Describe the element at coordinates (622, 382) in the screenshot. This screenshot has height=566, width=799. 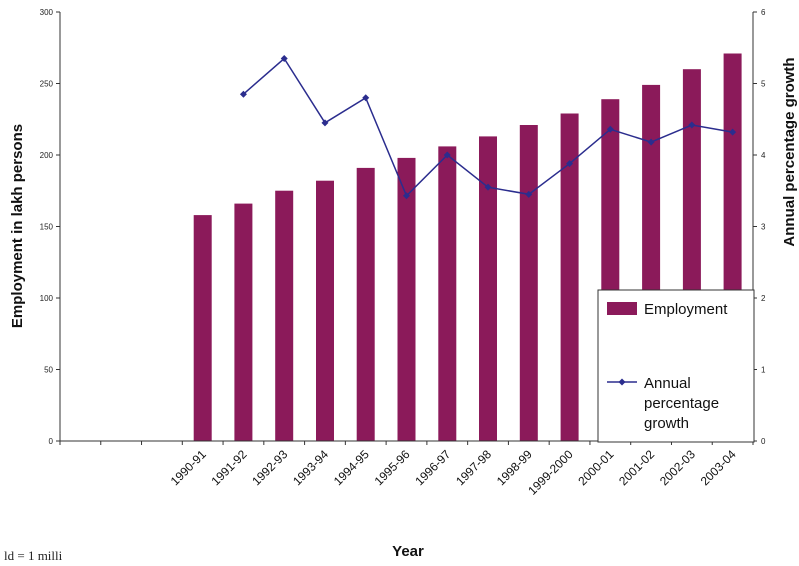
I see `legend-marker-growth` at that location.